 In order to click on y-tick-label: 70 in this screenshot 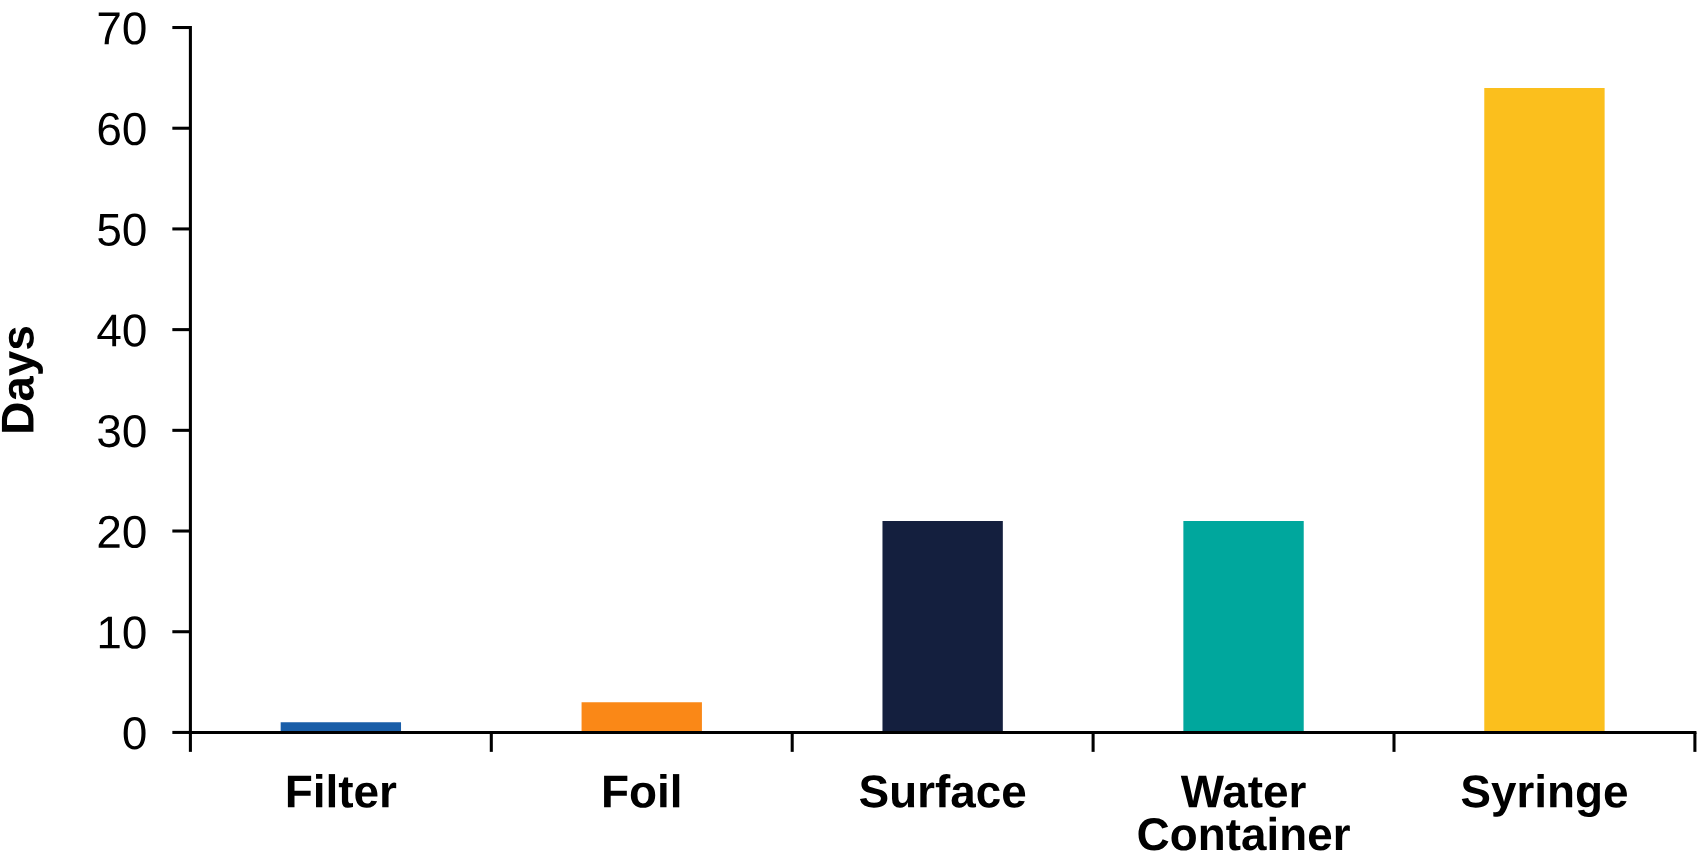, I will do `click(122, 28)`.